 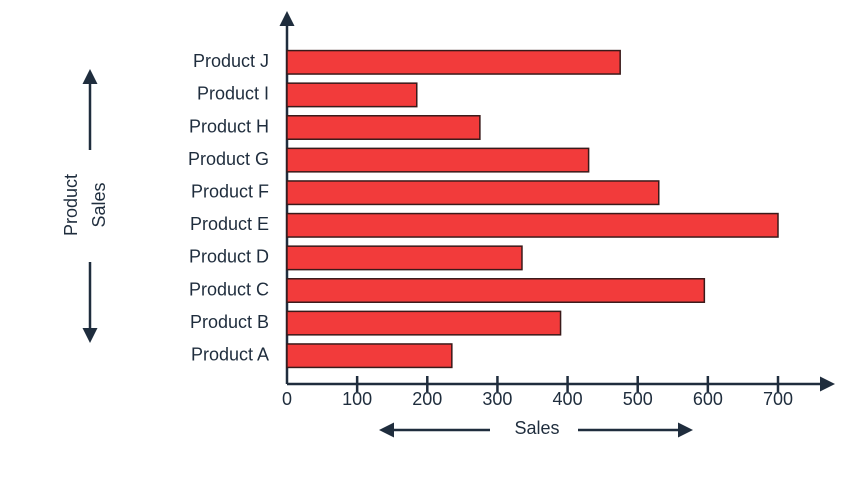 What do you see at coordinates (357, 399) in the screenshot?
I see `x-tick-label: 100` at bounding box center [357, 399].